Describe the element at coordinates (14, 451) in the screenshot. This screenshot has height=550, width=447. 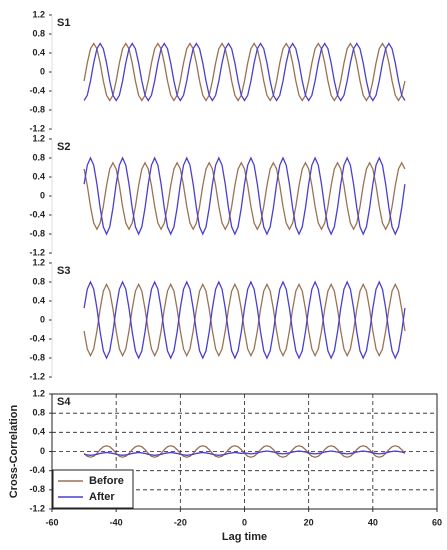
I see `y-axis-label: Cross-Correlation` at that location.